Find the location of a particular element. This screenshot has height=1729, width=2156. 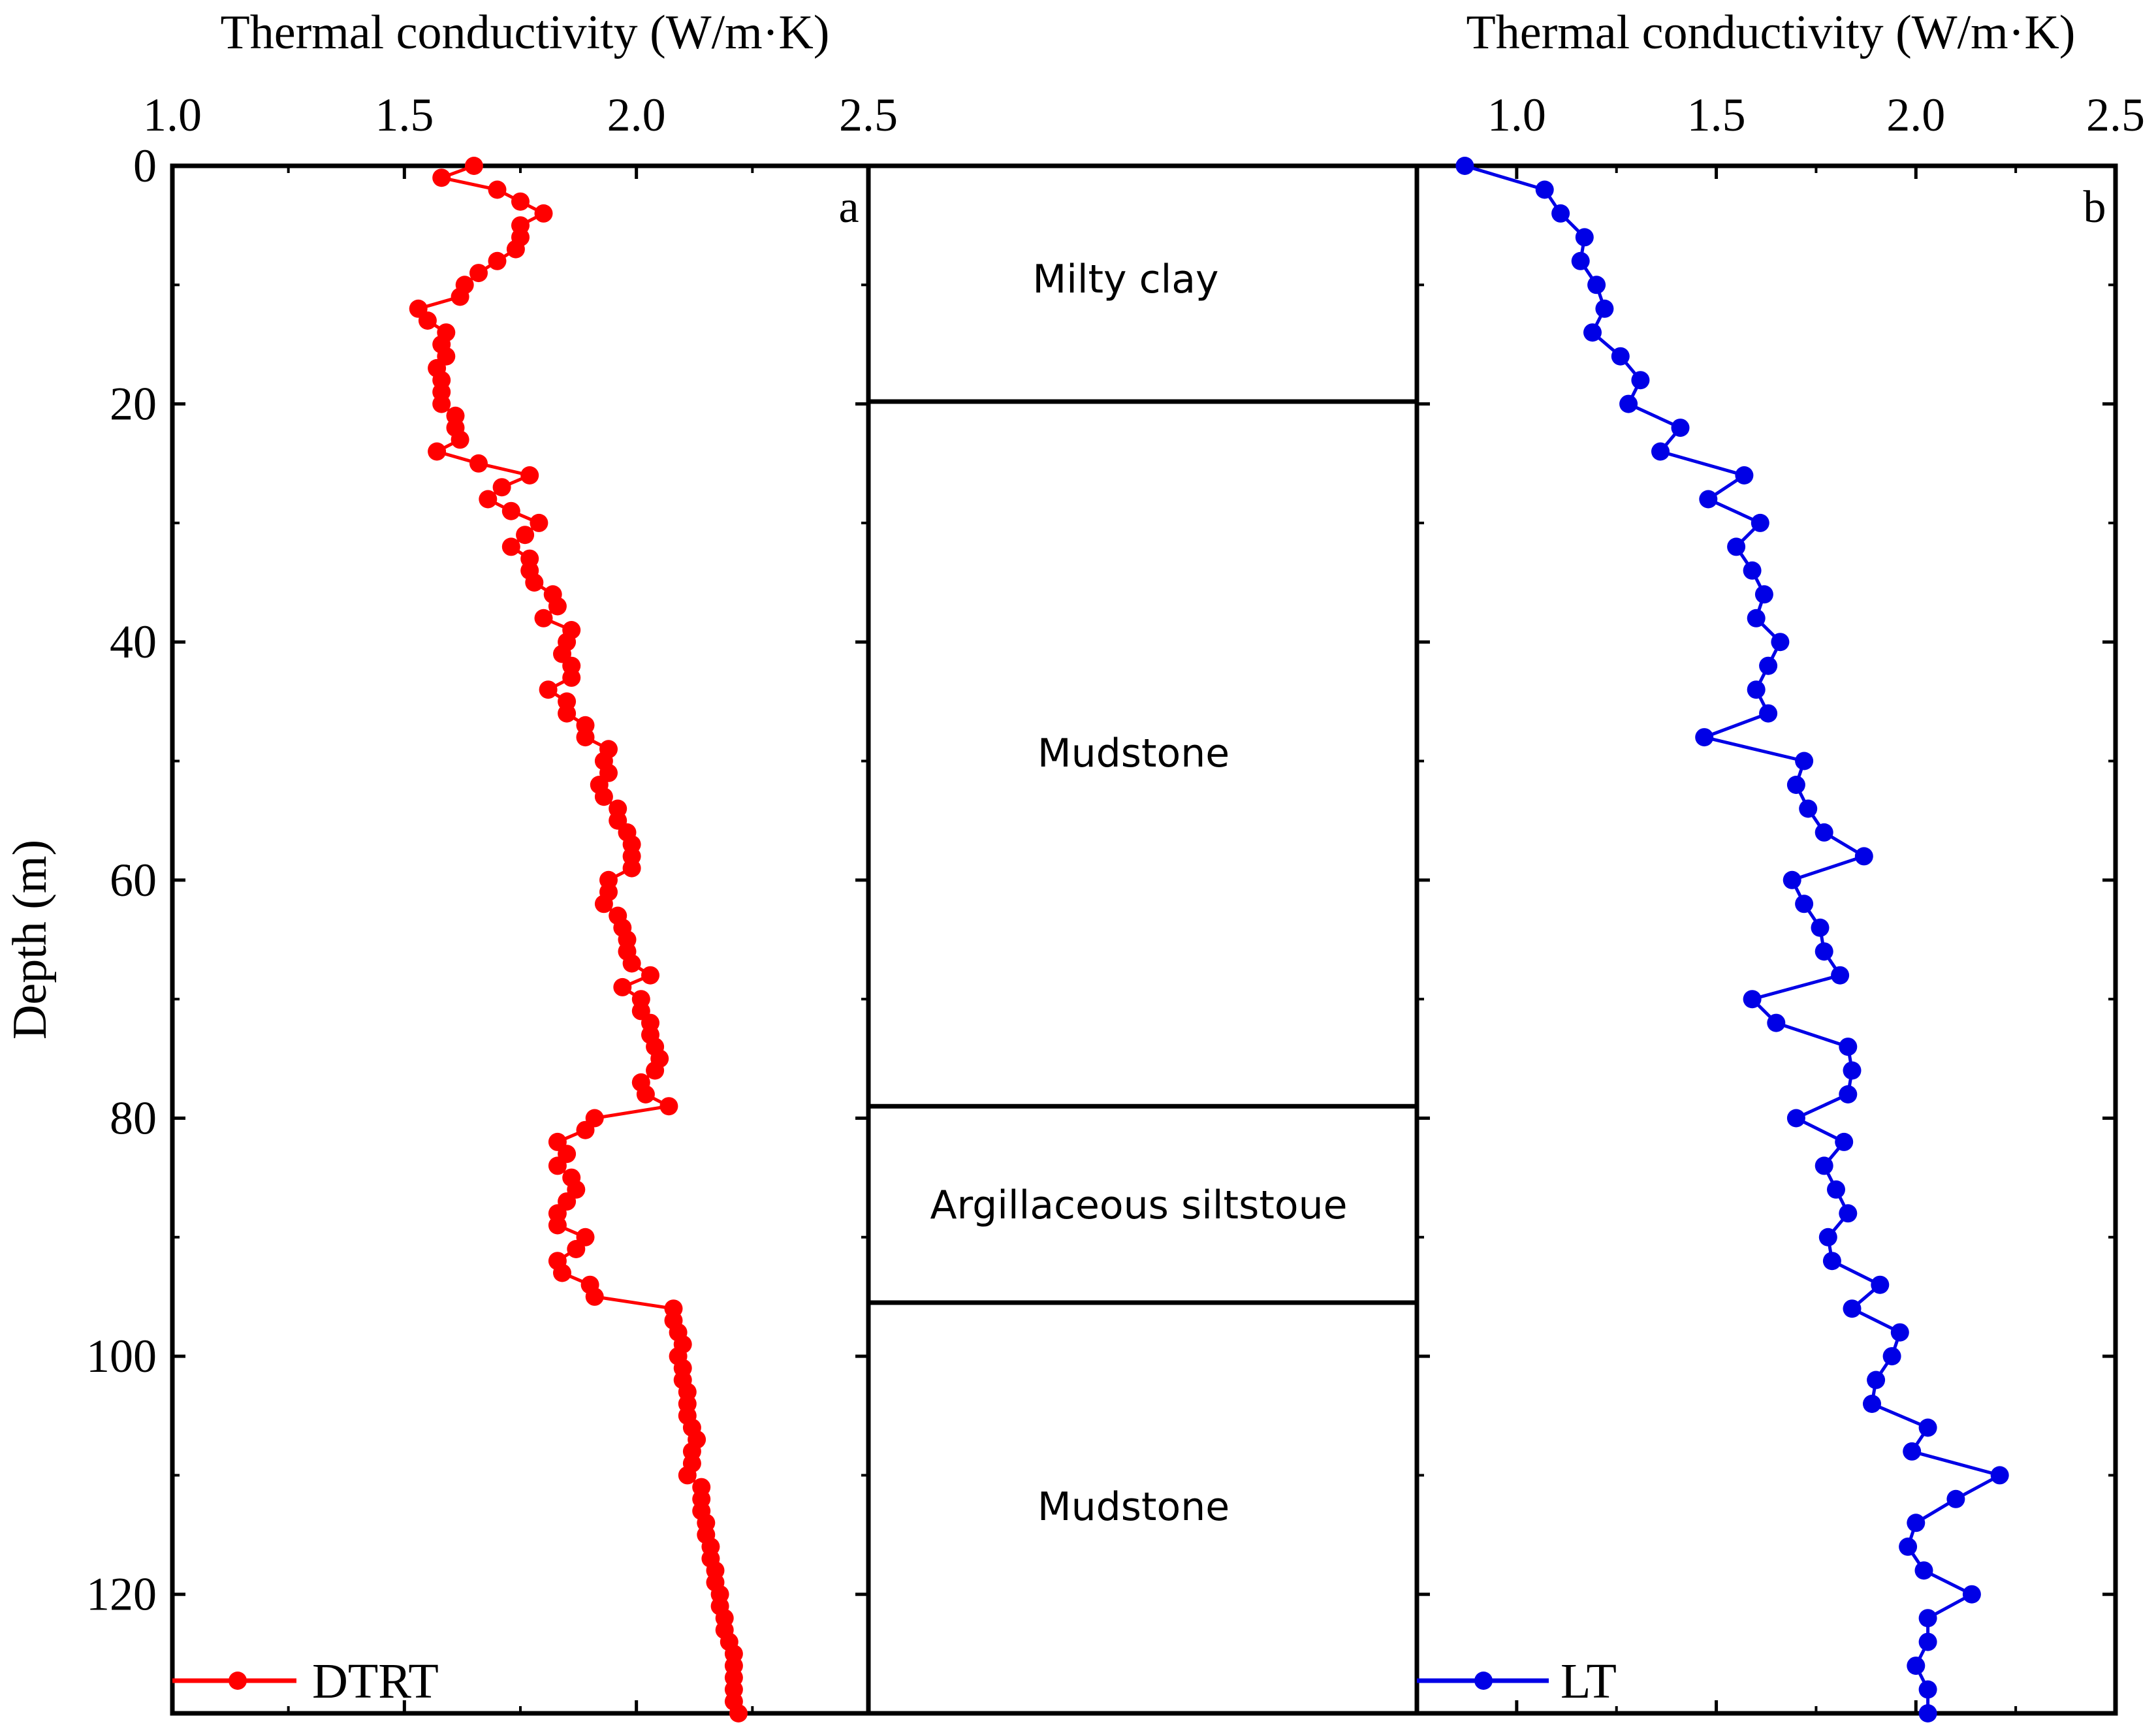

panel-b-x-axis-title: Thermal conductivity (W/m·K) is located at coordinates (1771, 32).